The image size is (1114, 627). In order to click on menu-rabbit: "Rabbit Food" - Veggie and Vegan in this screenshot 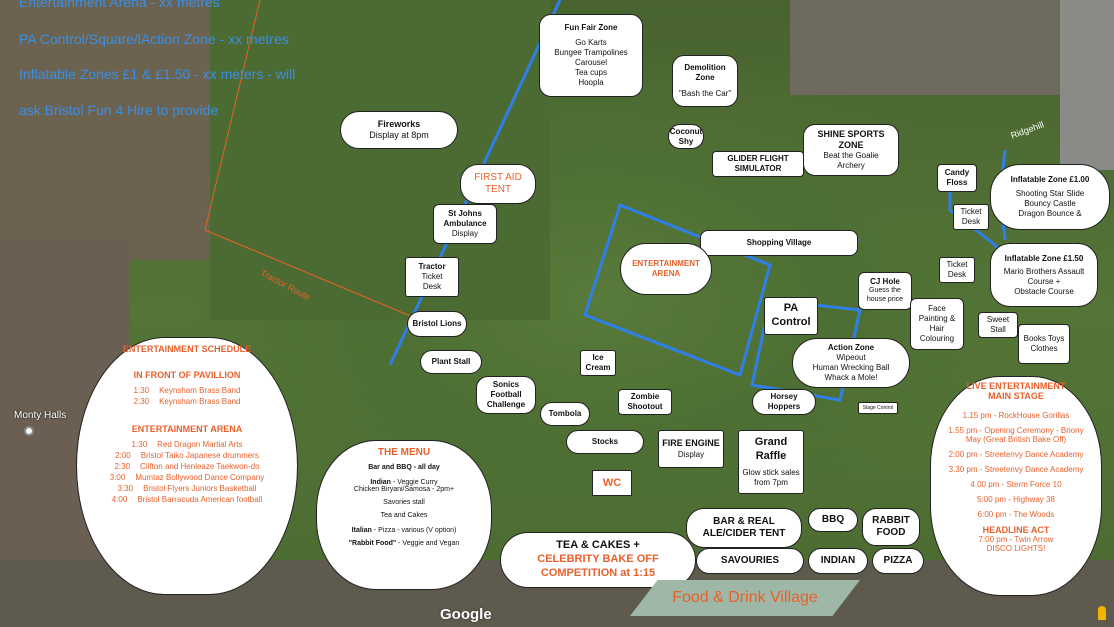, I will do `click(404, 543)`.